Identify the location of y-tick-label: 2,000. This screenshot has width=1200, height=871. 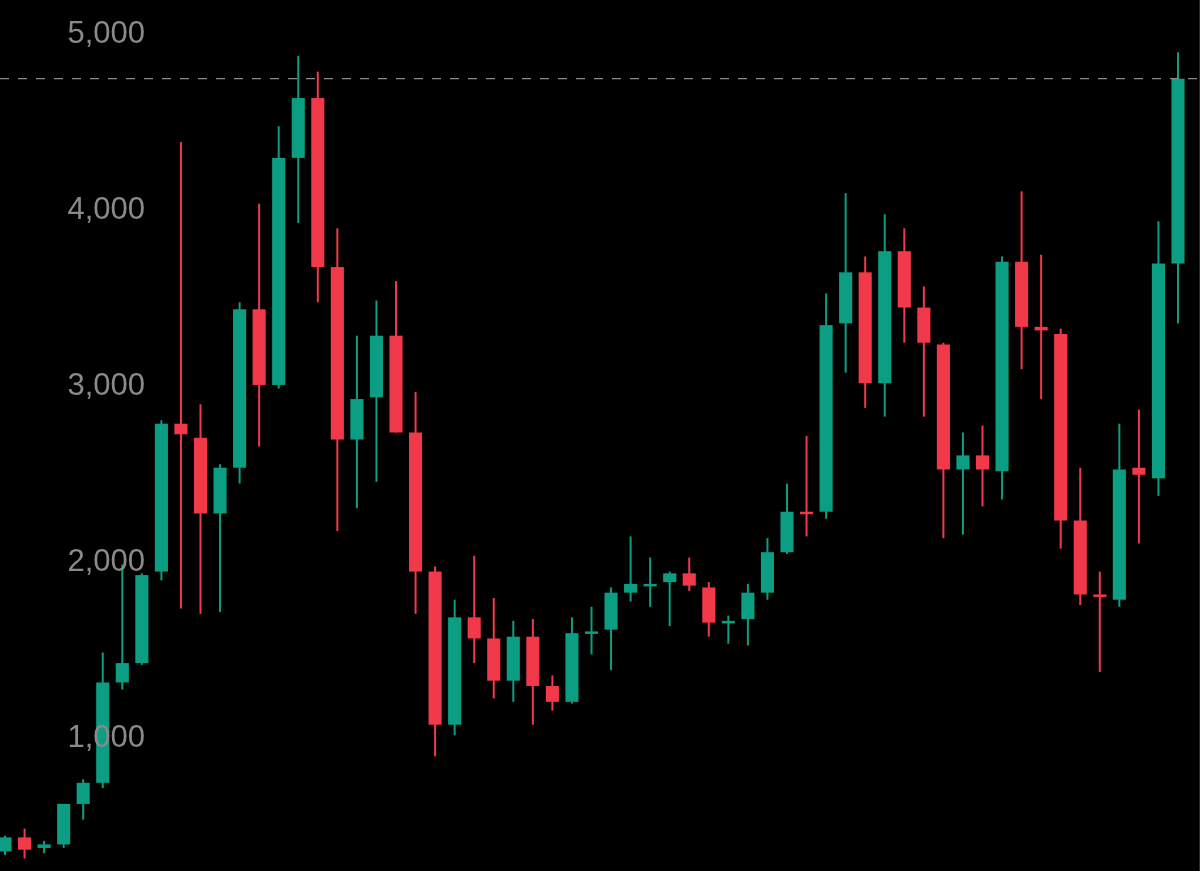
(106, 561).